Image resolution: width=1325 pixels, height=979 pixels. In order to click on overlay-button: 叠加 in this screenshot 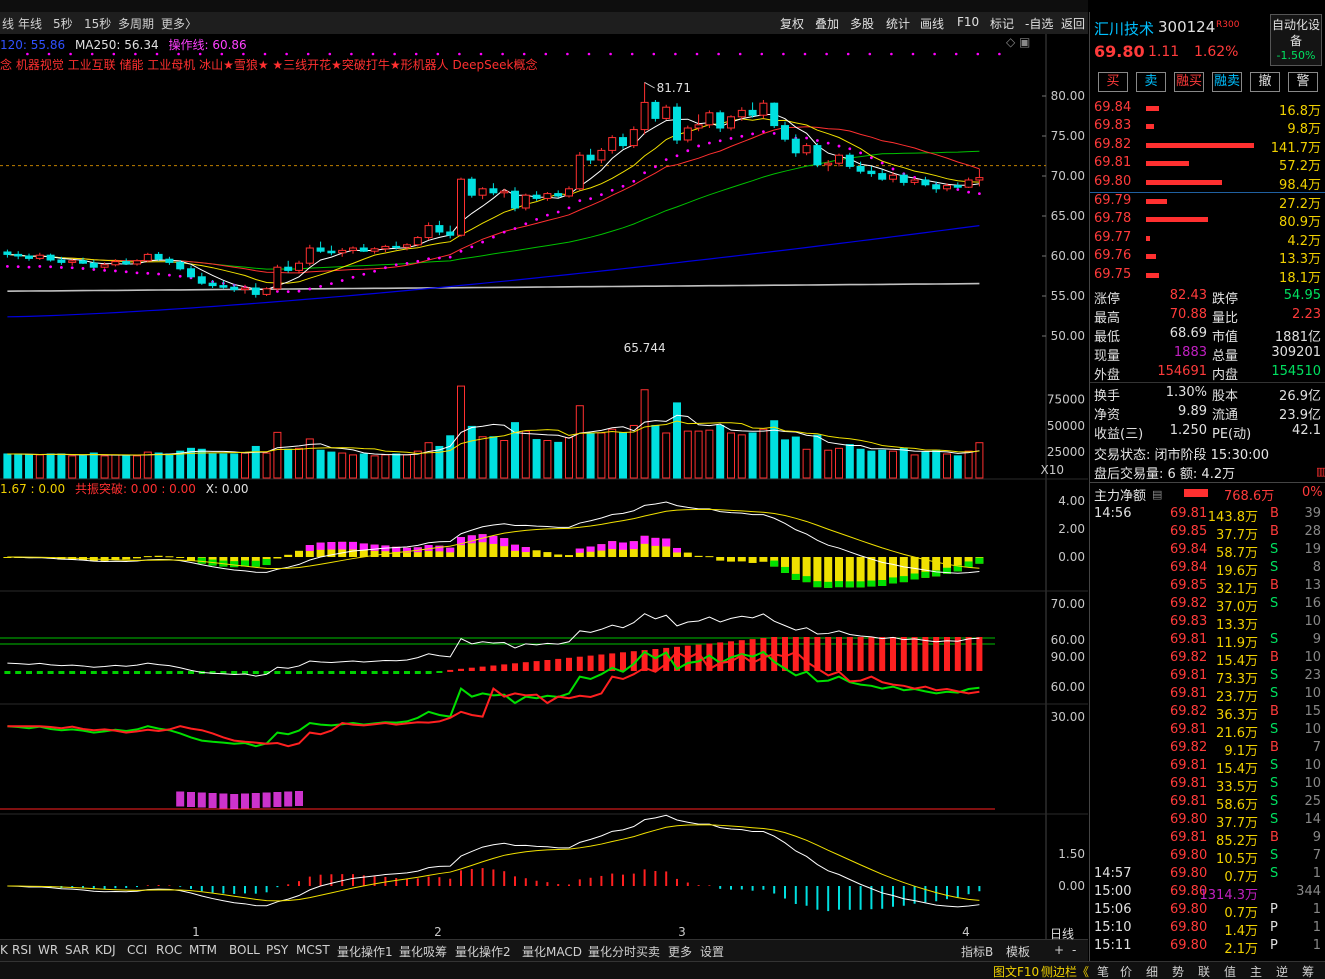, I will do `click(827, 24)`.